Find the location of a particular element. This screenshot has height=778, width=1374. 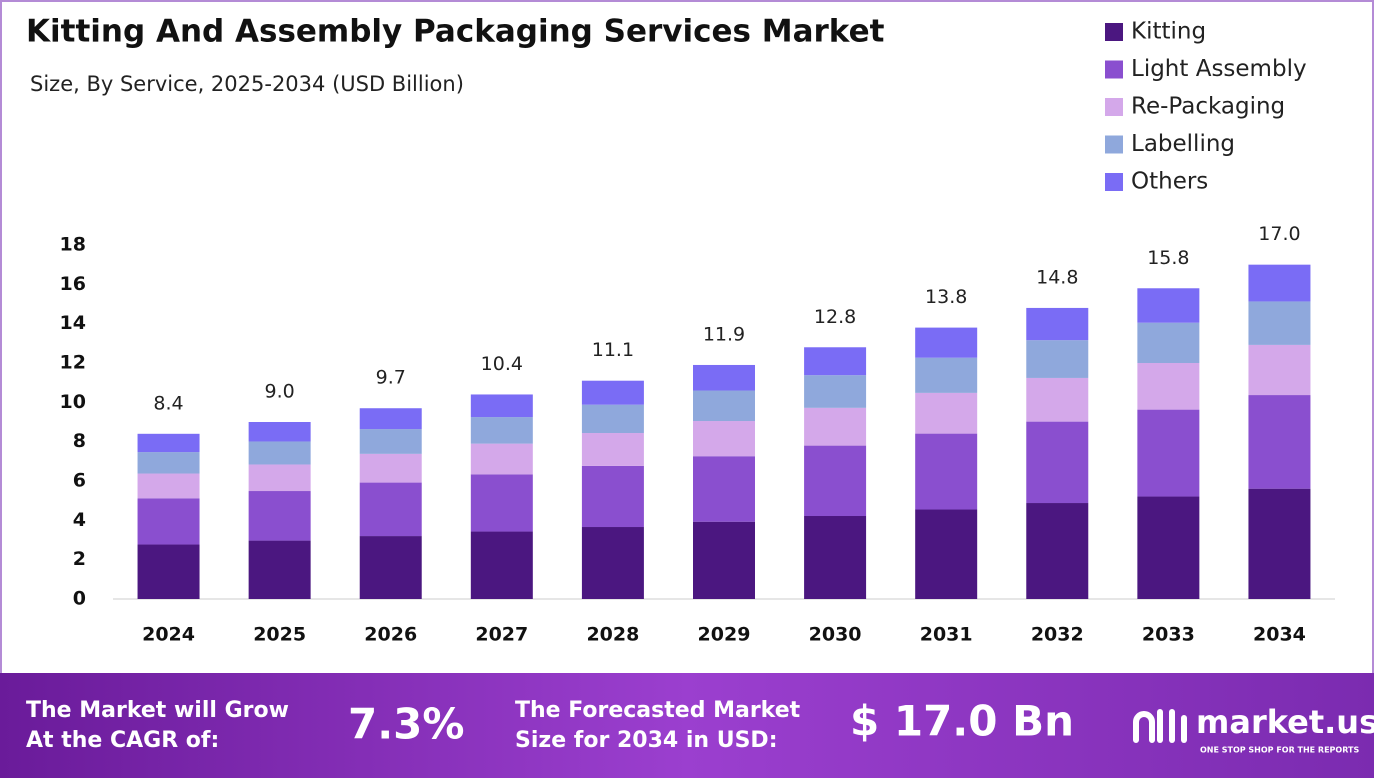

total-label: 11.9 is located at coordinates (724, 334).